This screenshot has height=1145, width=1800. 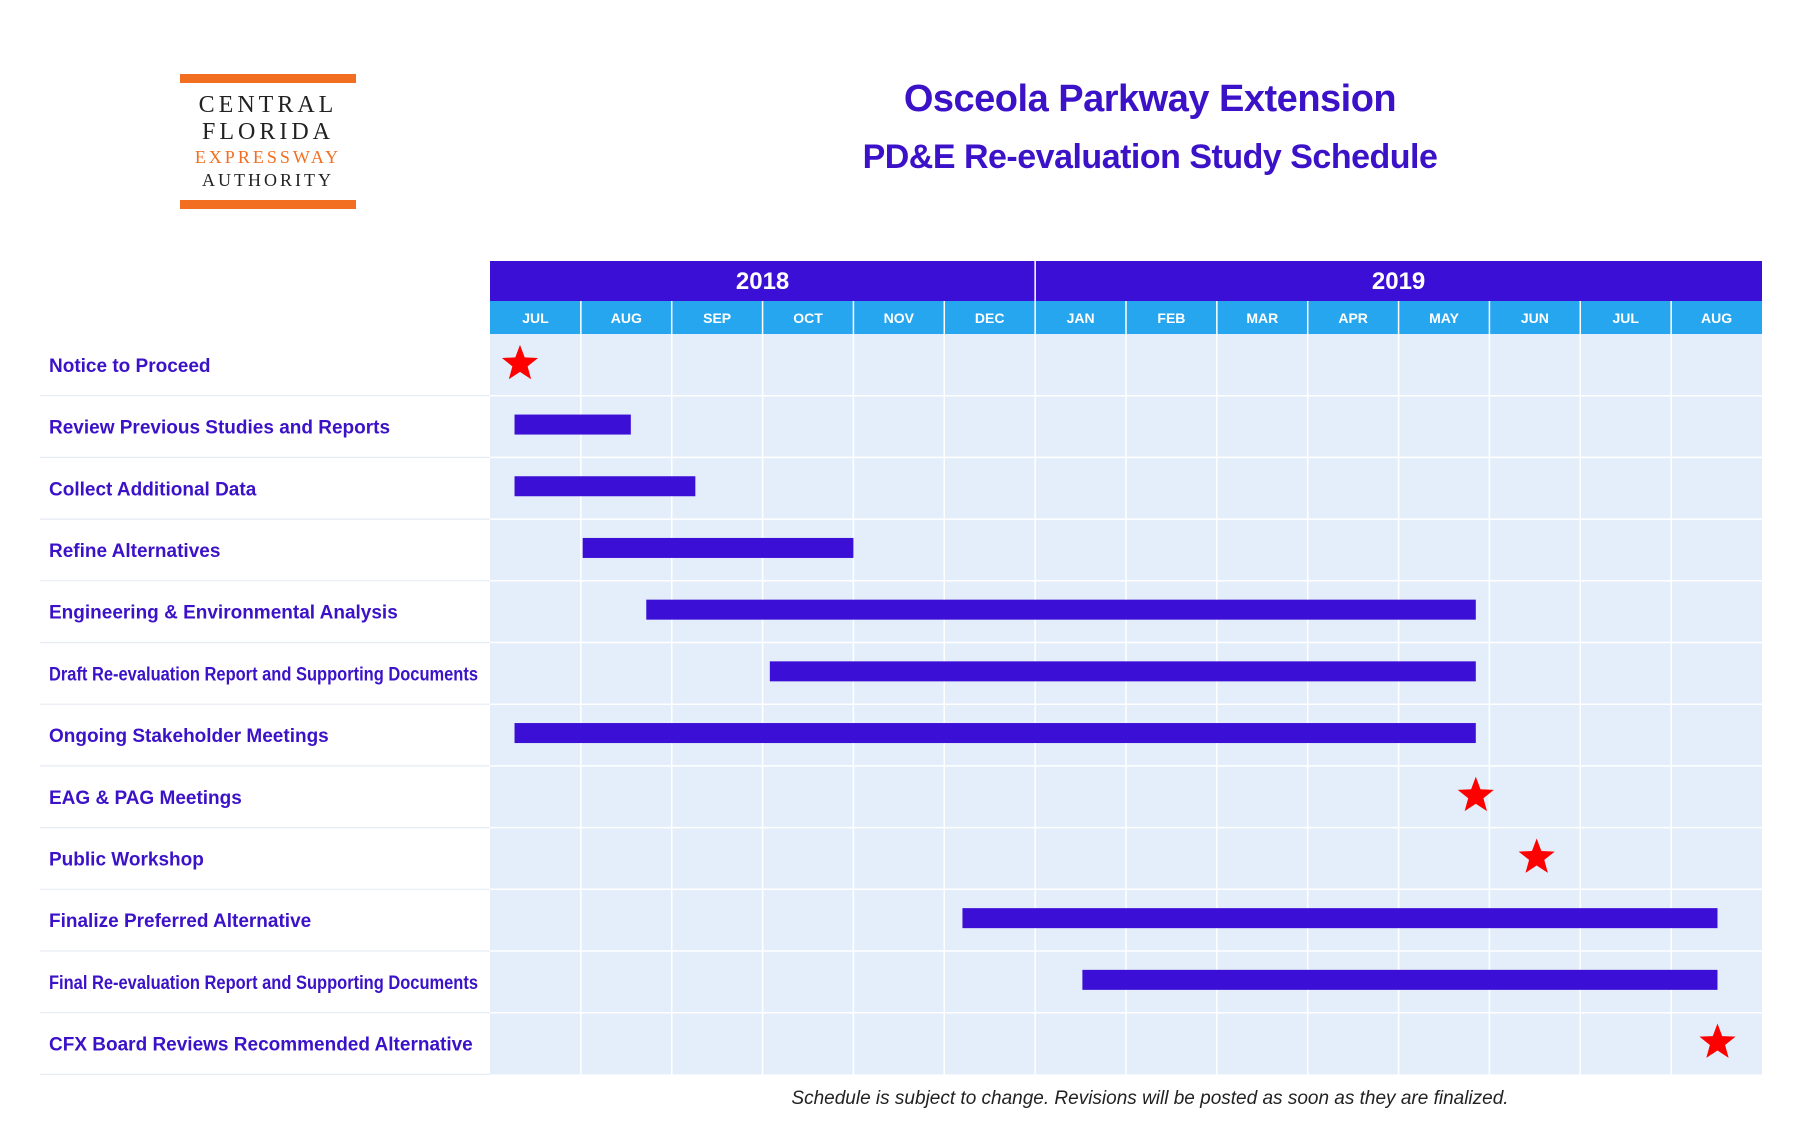 I want to click on task-label: Collect Additional Data, so click(x=153, y=489).